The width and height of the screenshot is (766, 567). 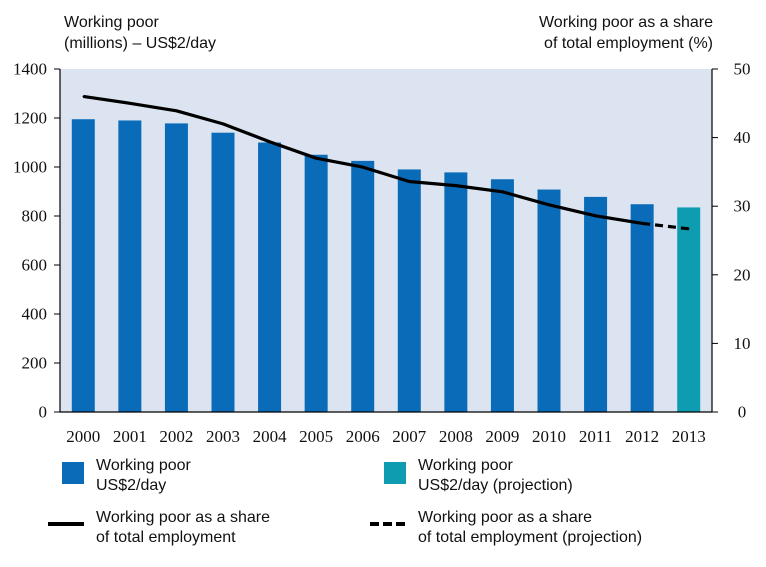 What do you see at coordinates (409, 290) in the screenshot?
I see `bar-2007` at bounding box center [409, 290].